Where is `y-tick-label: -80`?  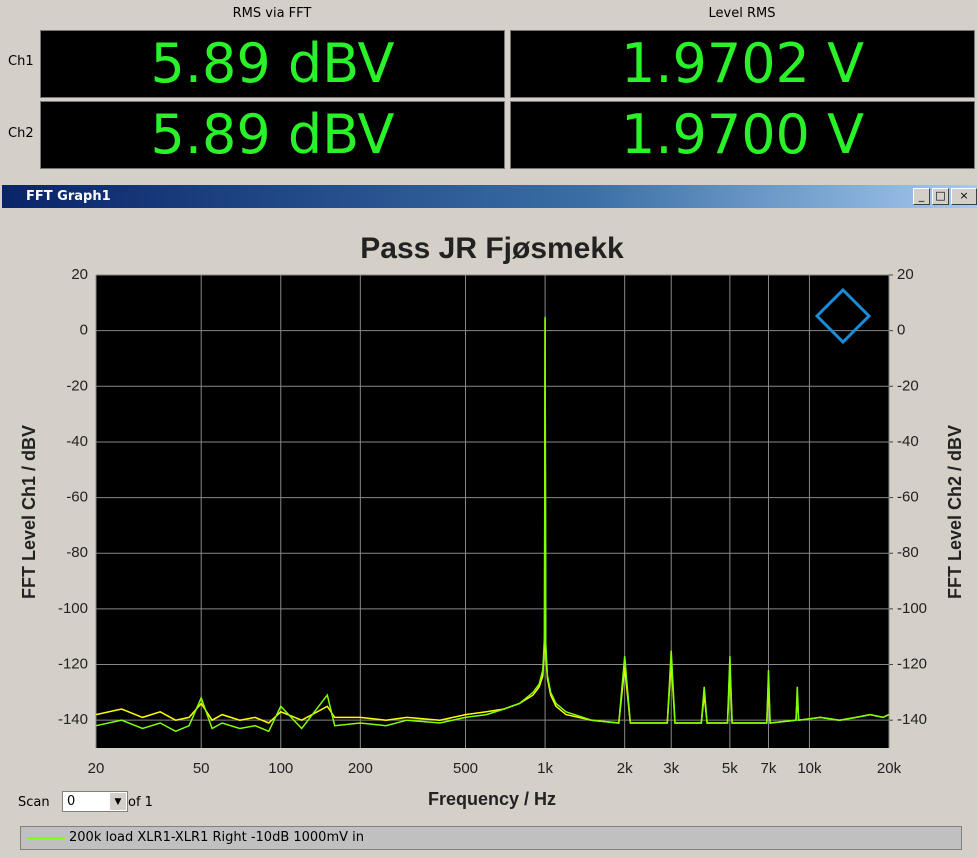 y-tick-label: -80 is located at coordinates (77, 552).